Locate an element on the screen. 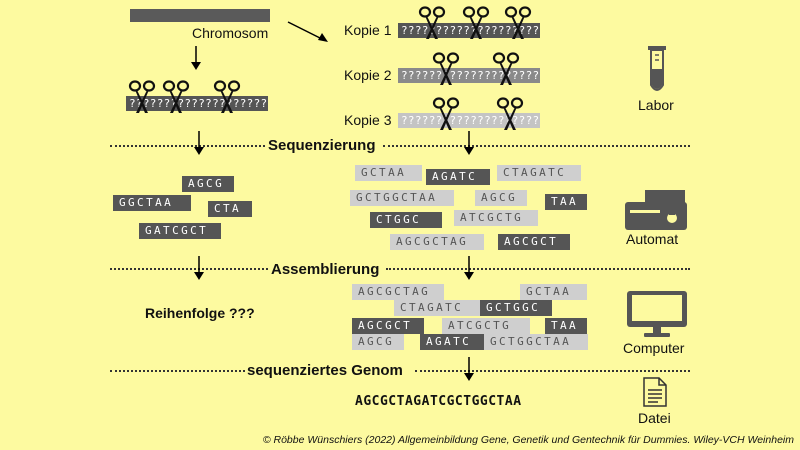  divider-genom-right is located at coordinates (552, 371).